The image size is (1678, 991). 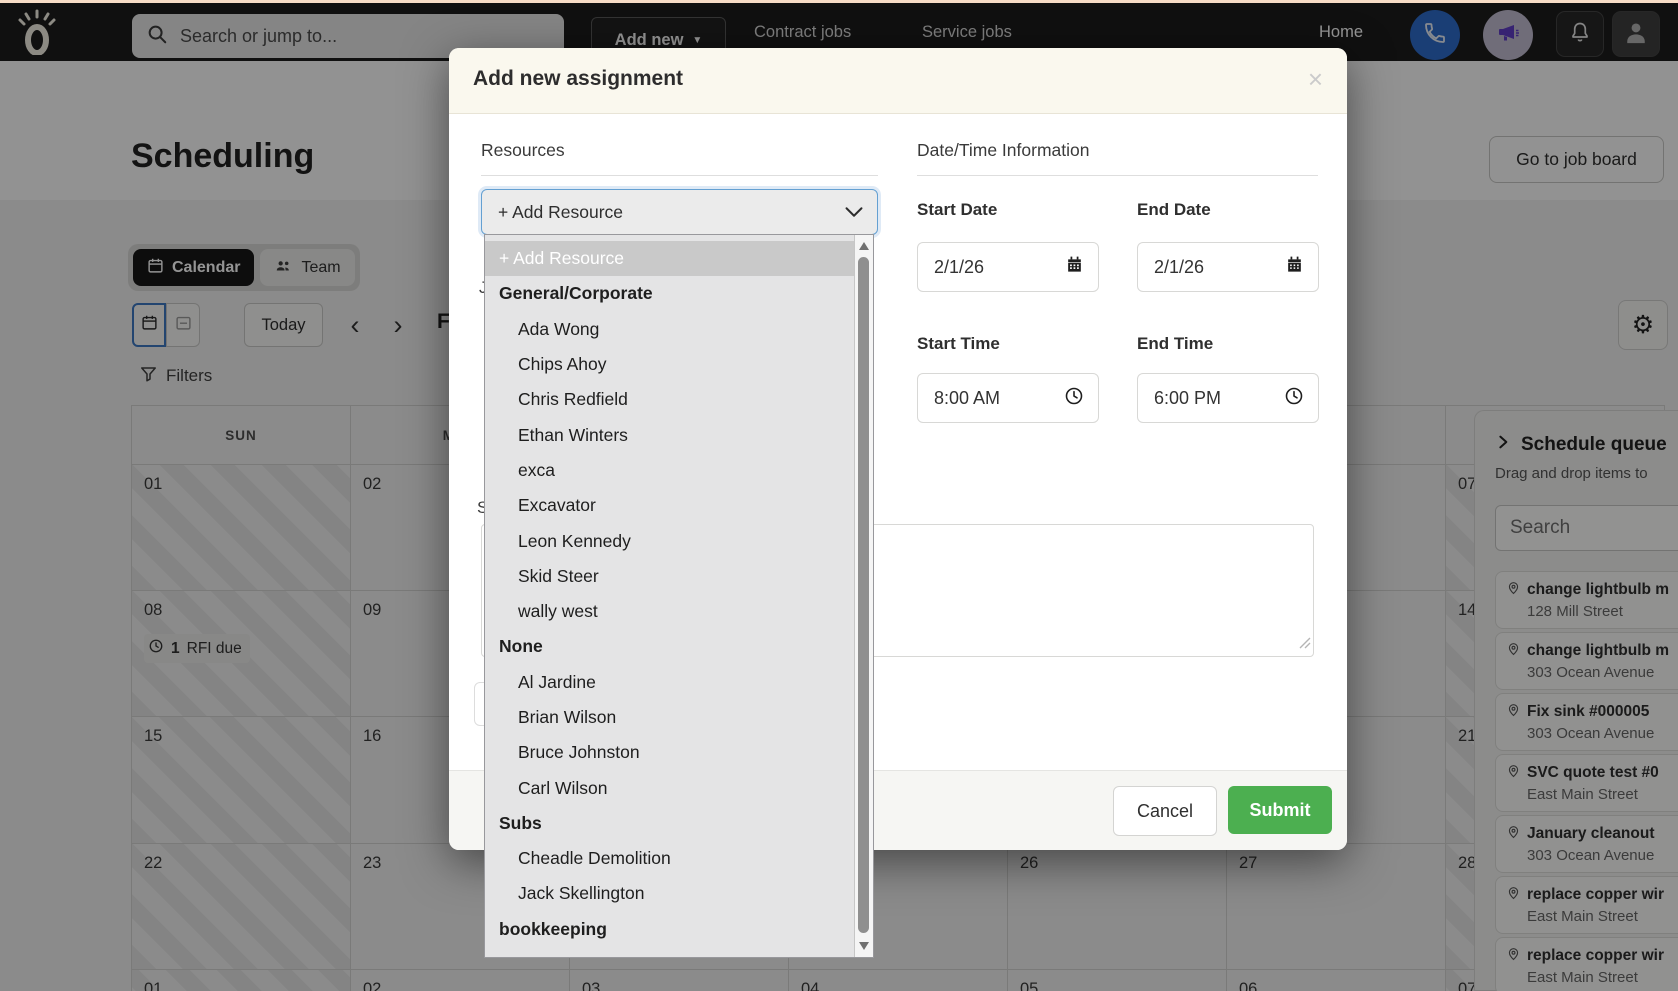 What do you see at coordinates (483, 288) in the screenshot?
I see `hidden-label-fragment: J` at bounding box center [483, 288].